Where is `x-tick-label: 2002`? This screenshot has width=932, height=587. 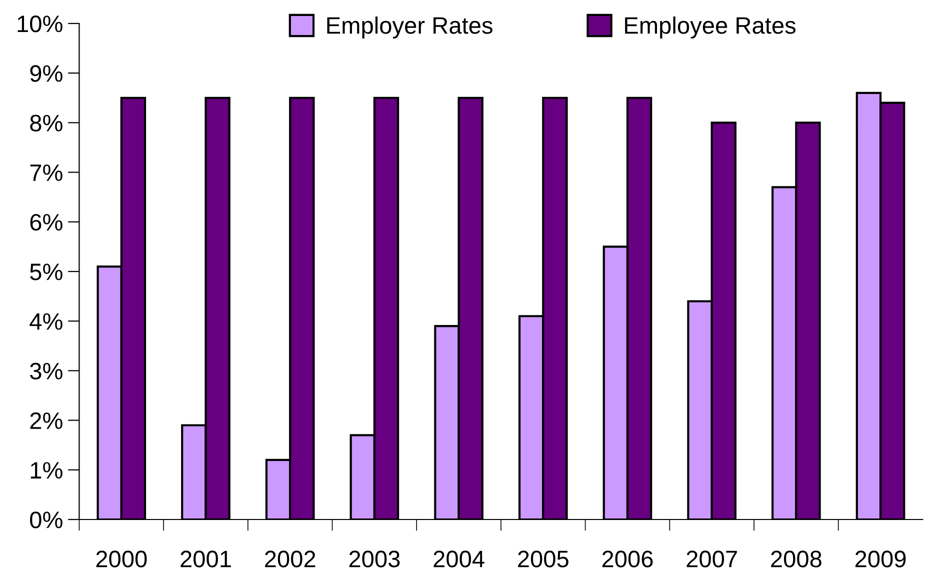
x-tick-label: 2002 is located at coordinates (290, 559).